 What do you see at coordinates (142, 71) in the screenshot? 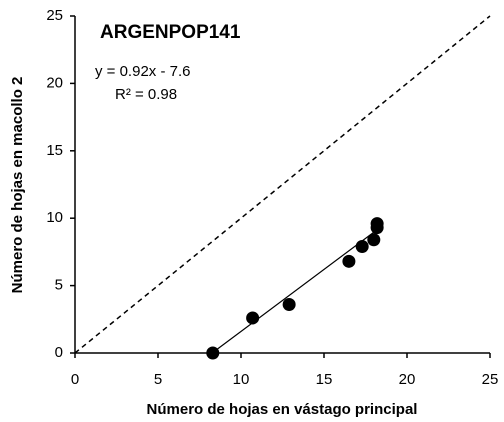
I see `equation: y = 0.92x - 7.6` at bounding box center [142, 71].